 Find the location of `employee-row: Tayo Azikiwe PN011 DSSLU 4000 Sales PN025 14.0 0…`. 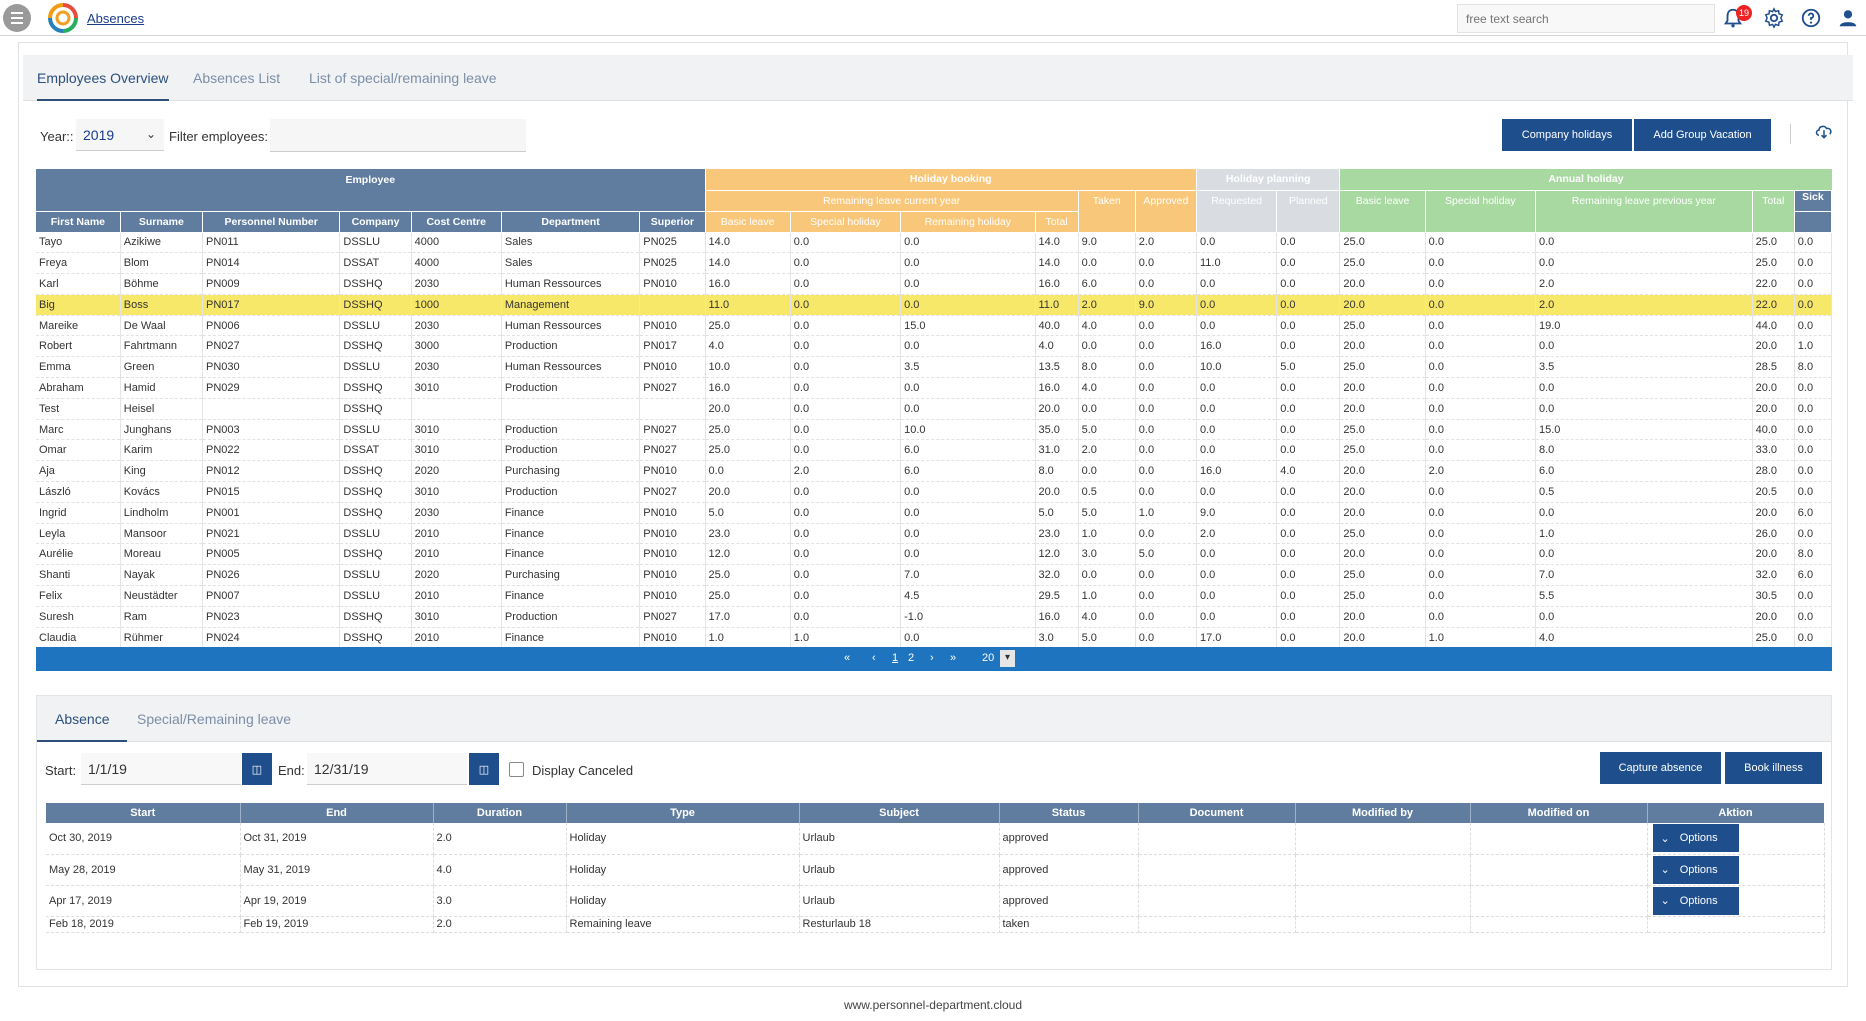

employee-row: Tayo Azikiwe PN011 DSSLU 4000 Sales PN025 14.0 0… is located at coordinates (934, 243).